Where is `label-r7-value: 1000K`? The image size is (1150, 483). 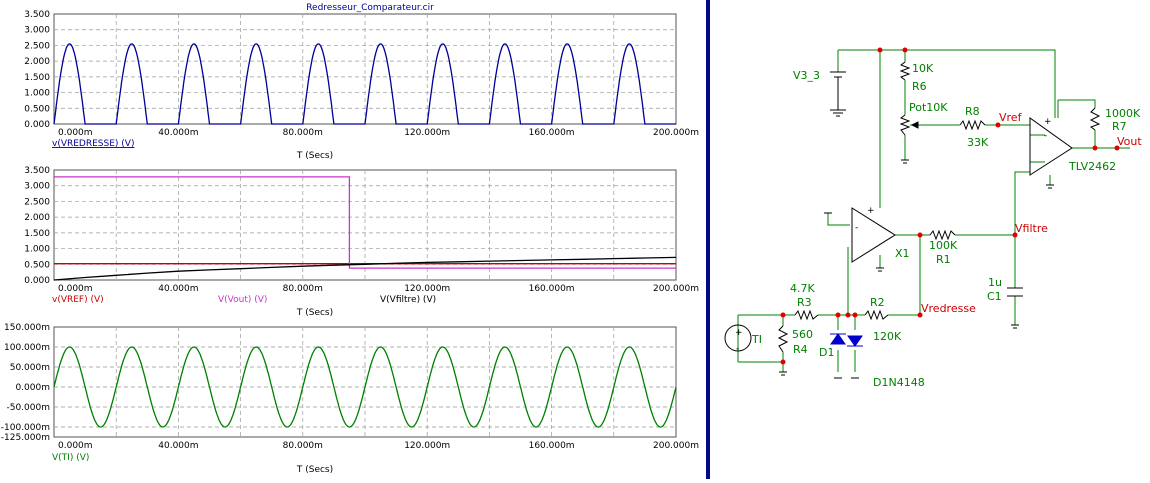 label-r7-value: 1000K is located at coordinates (1123, 113).